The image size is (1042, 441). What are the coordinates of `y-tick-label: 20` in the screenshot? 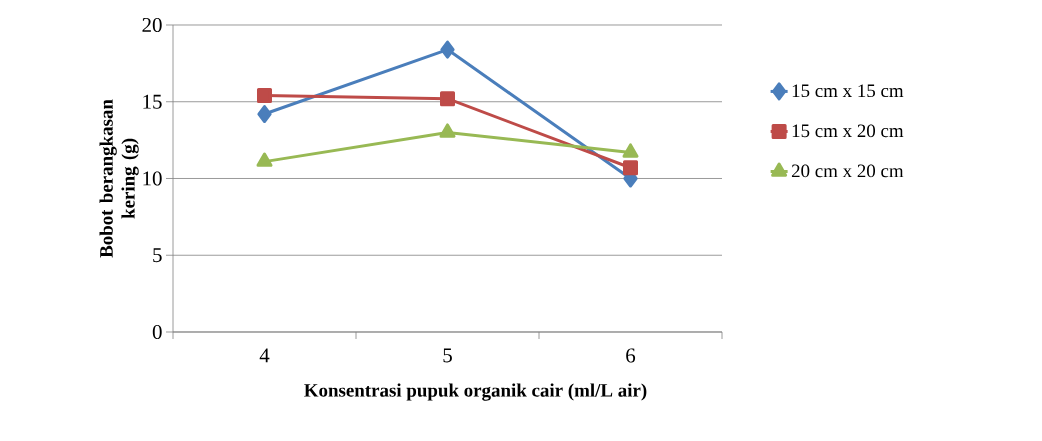 It's located at (152, 25).